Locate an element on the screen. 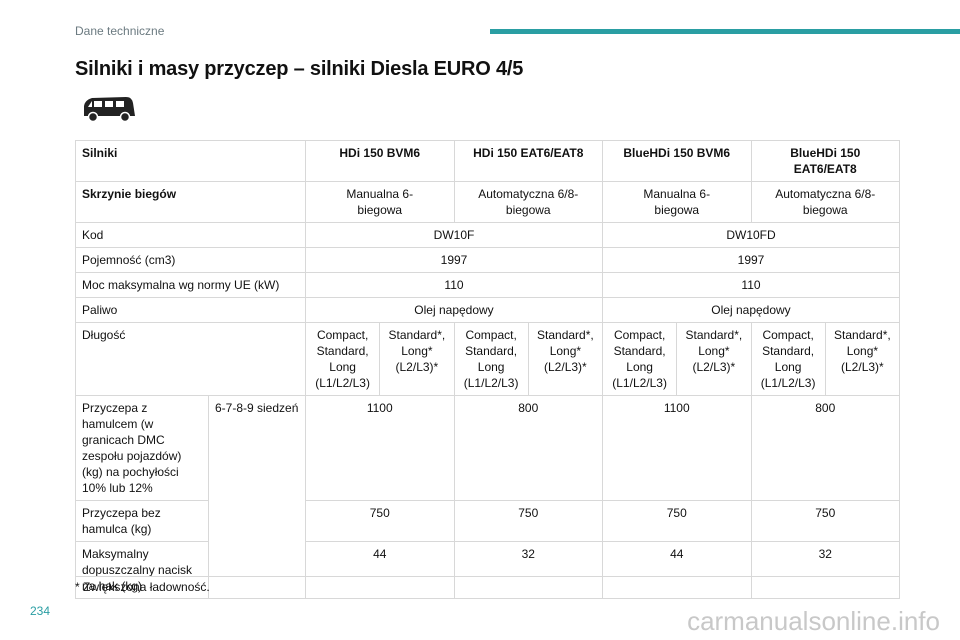  watermark: carmanualsonline.info is located at coordinates (813, 621).